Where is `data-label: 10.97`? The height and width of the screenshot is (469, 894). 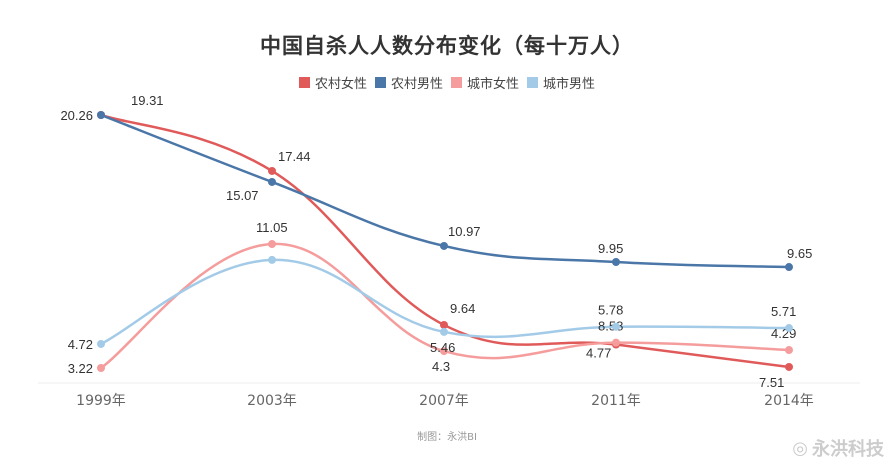
data-label: 10.97 is located at coordinates (464, 231).